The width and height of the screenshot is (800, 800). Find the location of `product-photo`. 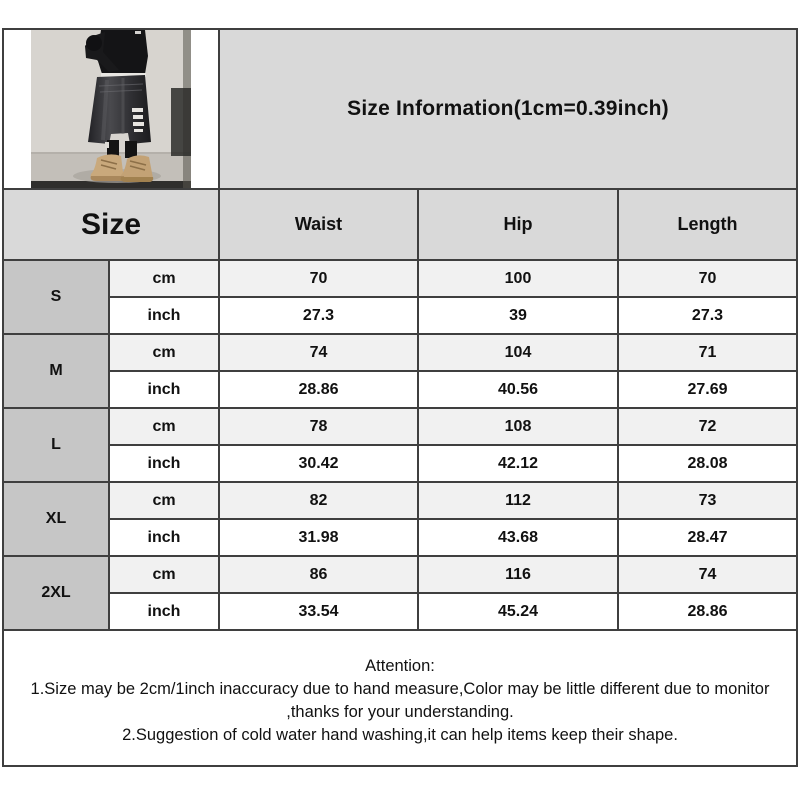

product-photo is located at coordinates (111, 109).